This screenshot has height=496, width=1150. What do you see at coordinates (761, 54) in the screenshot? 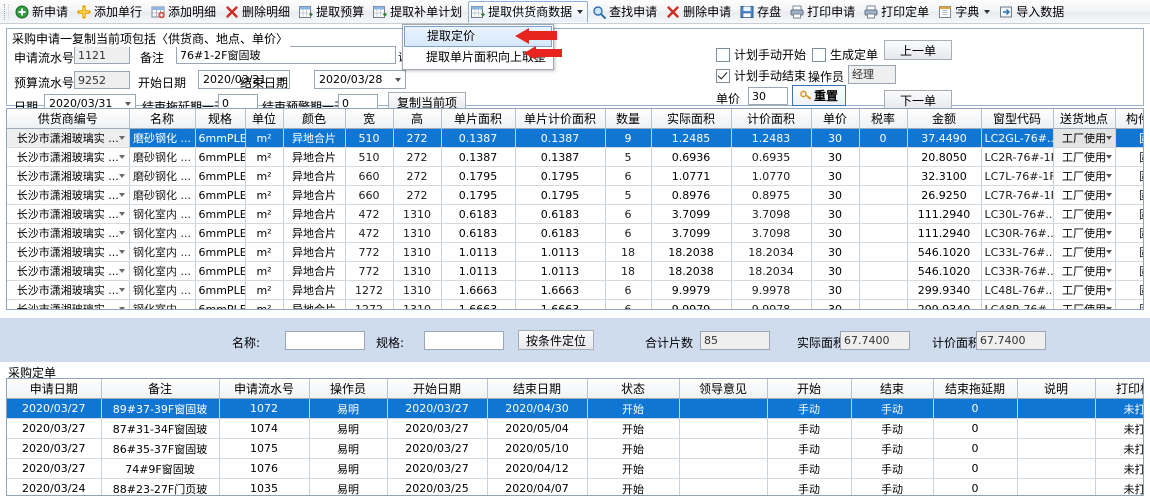
I see `checkbox-manual-plan-start: 计划手动开始` at bounding box center [761, 54].